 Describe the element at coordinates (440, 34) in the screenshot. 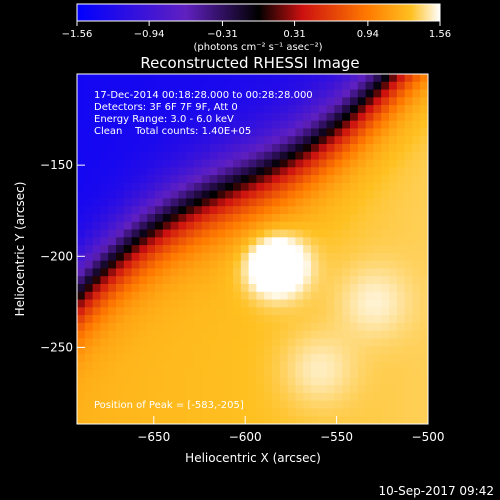

I see `colorbar-tick-label: 1.56` at that location.